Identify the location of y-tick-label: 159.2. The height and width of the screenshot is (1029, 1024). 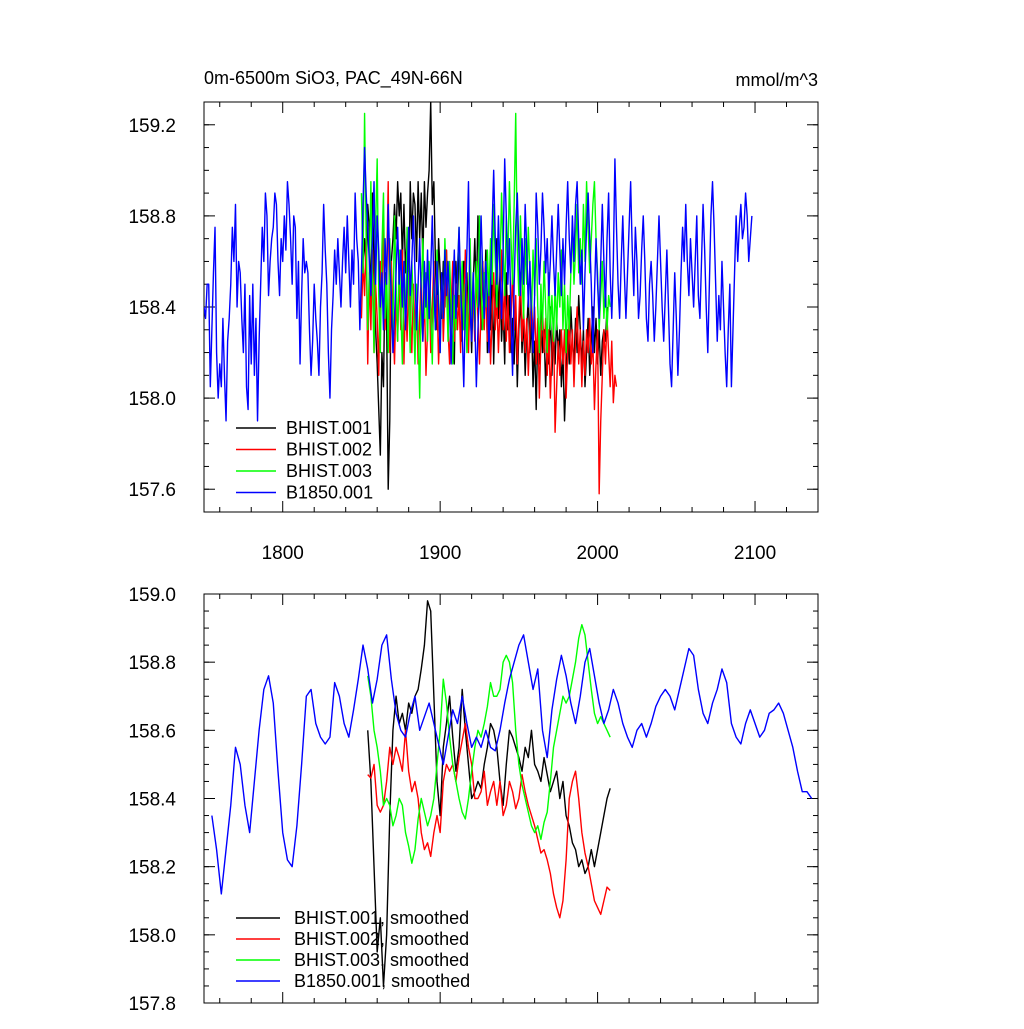
(152, 126).